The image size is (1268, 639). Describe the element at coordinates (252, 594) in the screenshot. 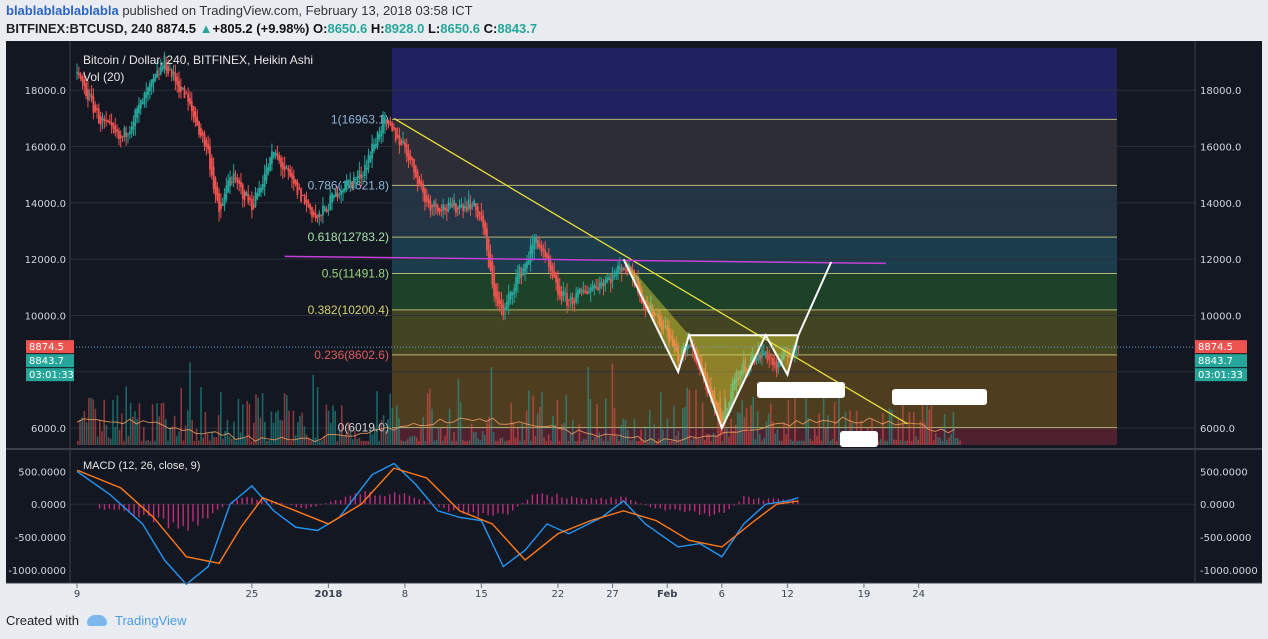

I see `x-tick-label: 25` at that location.